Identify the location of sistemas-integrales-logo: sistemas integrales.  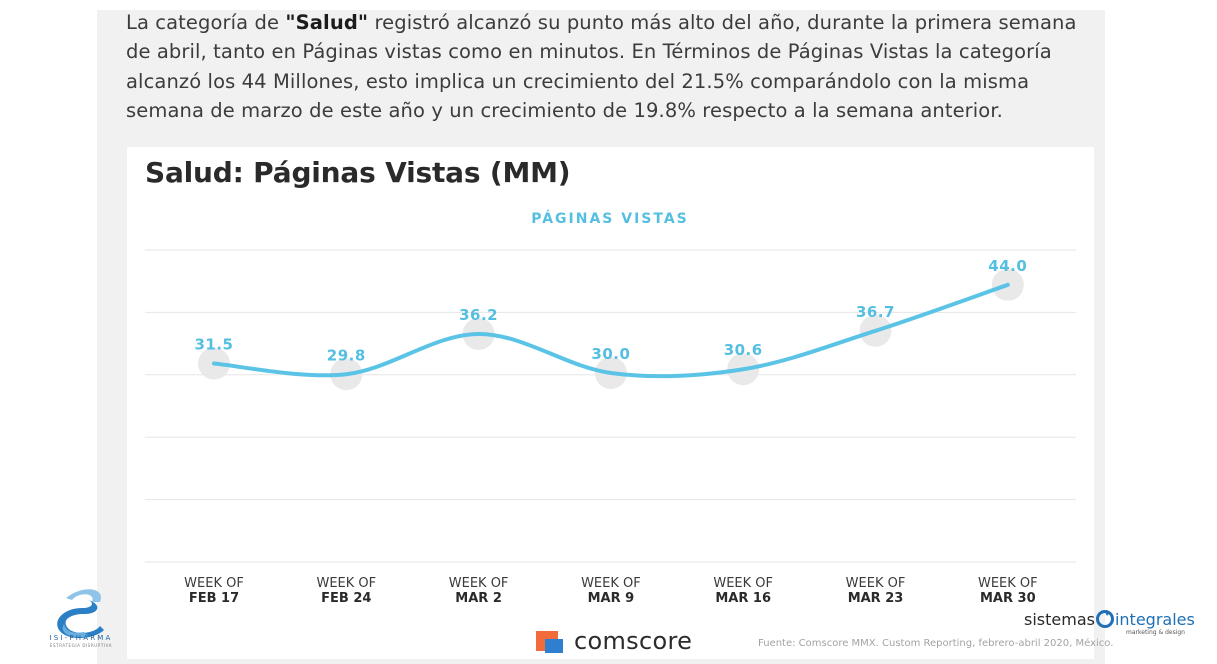
(1109, 619).